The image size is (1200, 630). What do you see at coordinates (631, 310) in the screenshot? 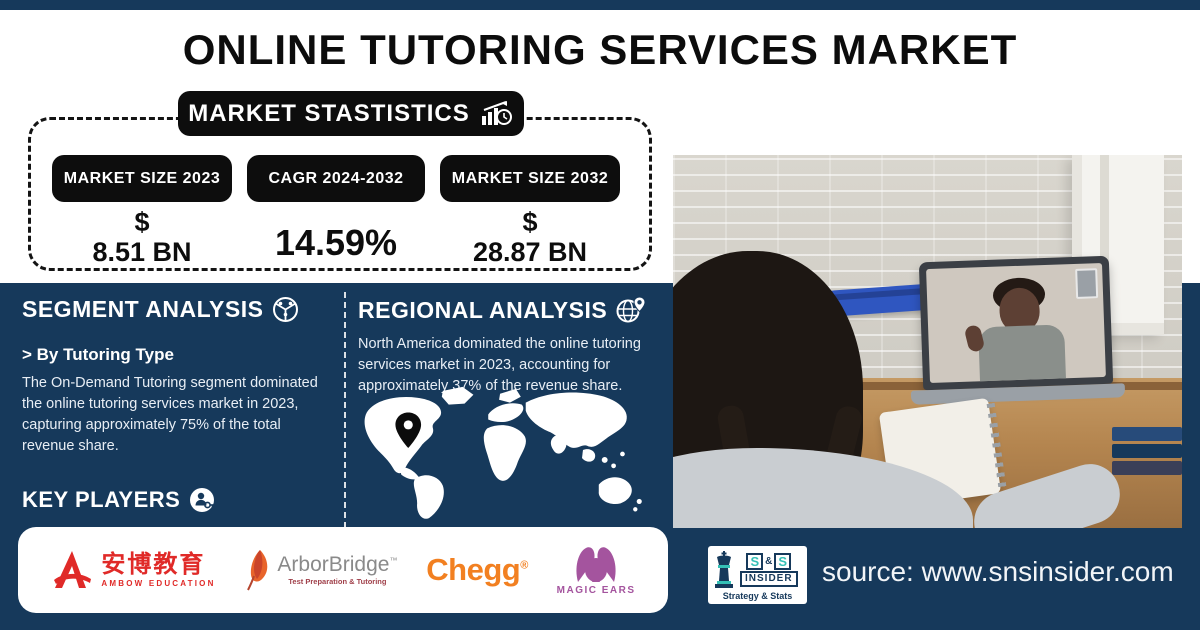
I see `globe-pin-icon` at bounding box center [631, 310].